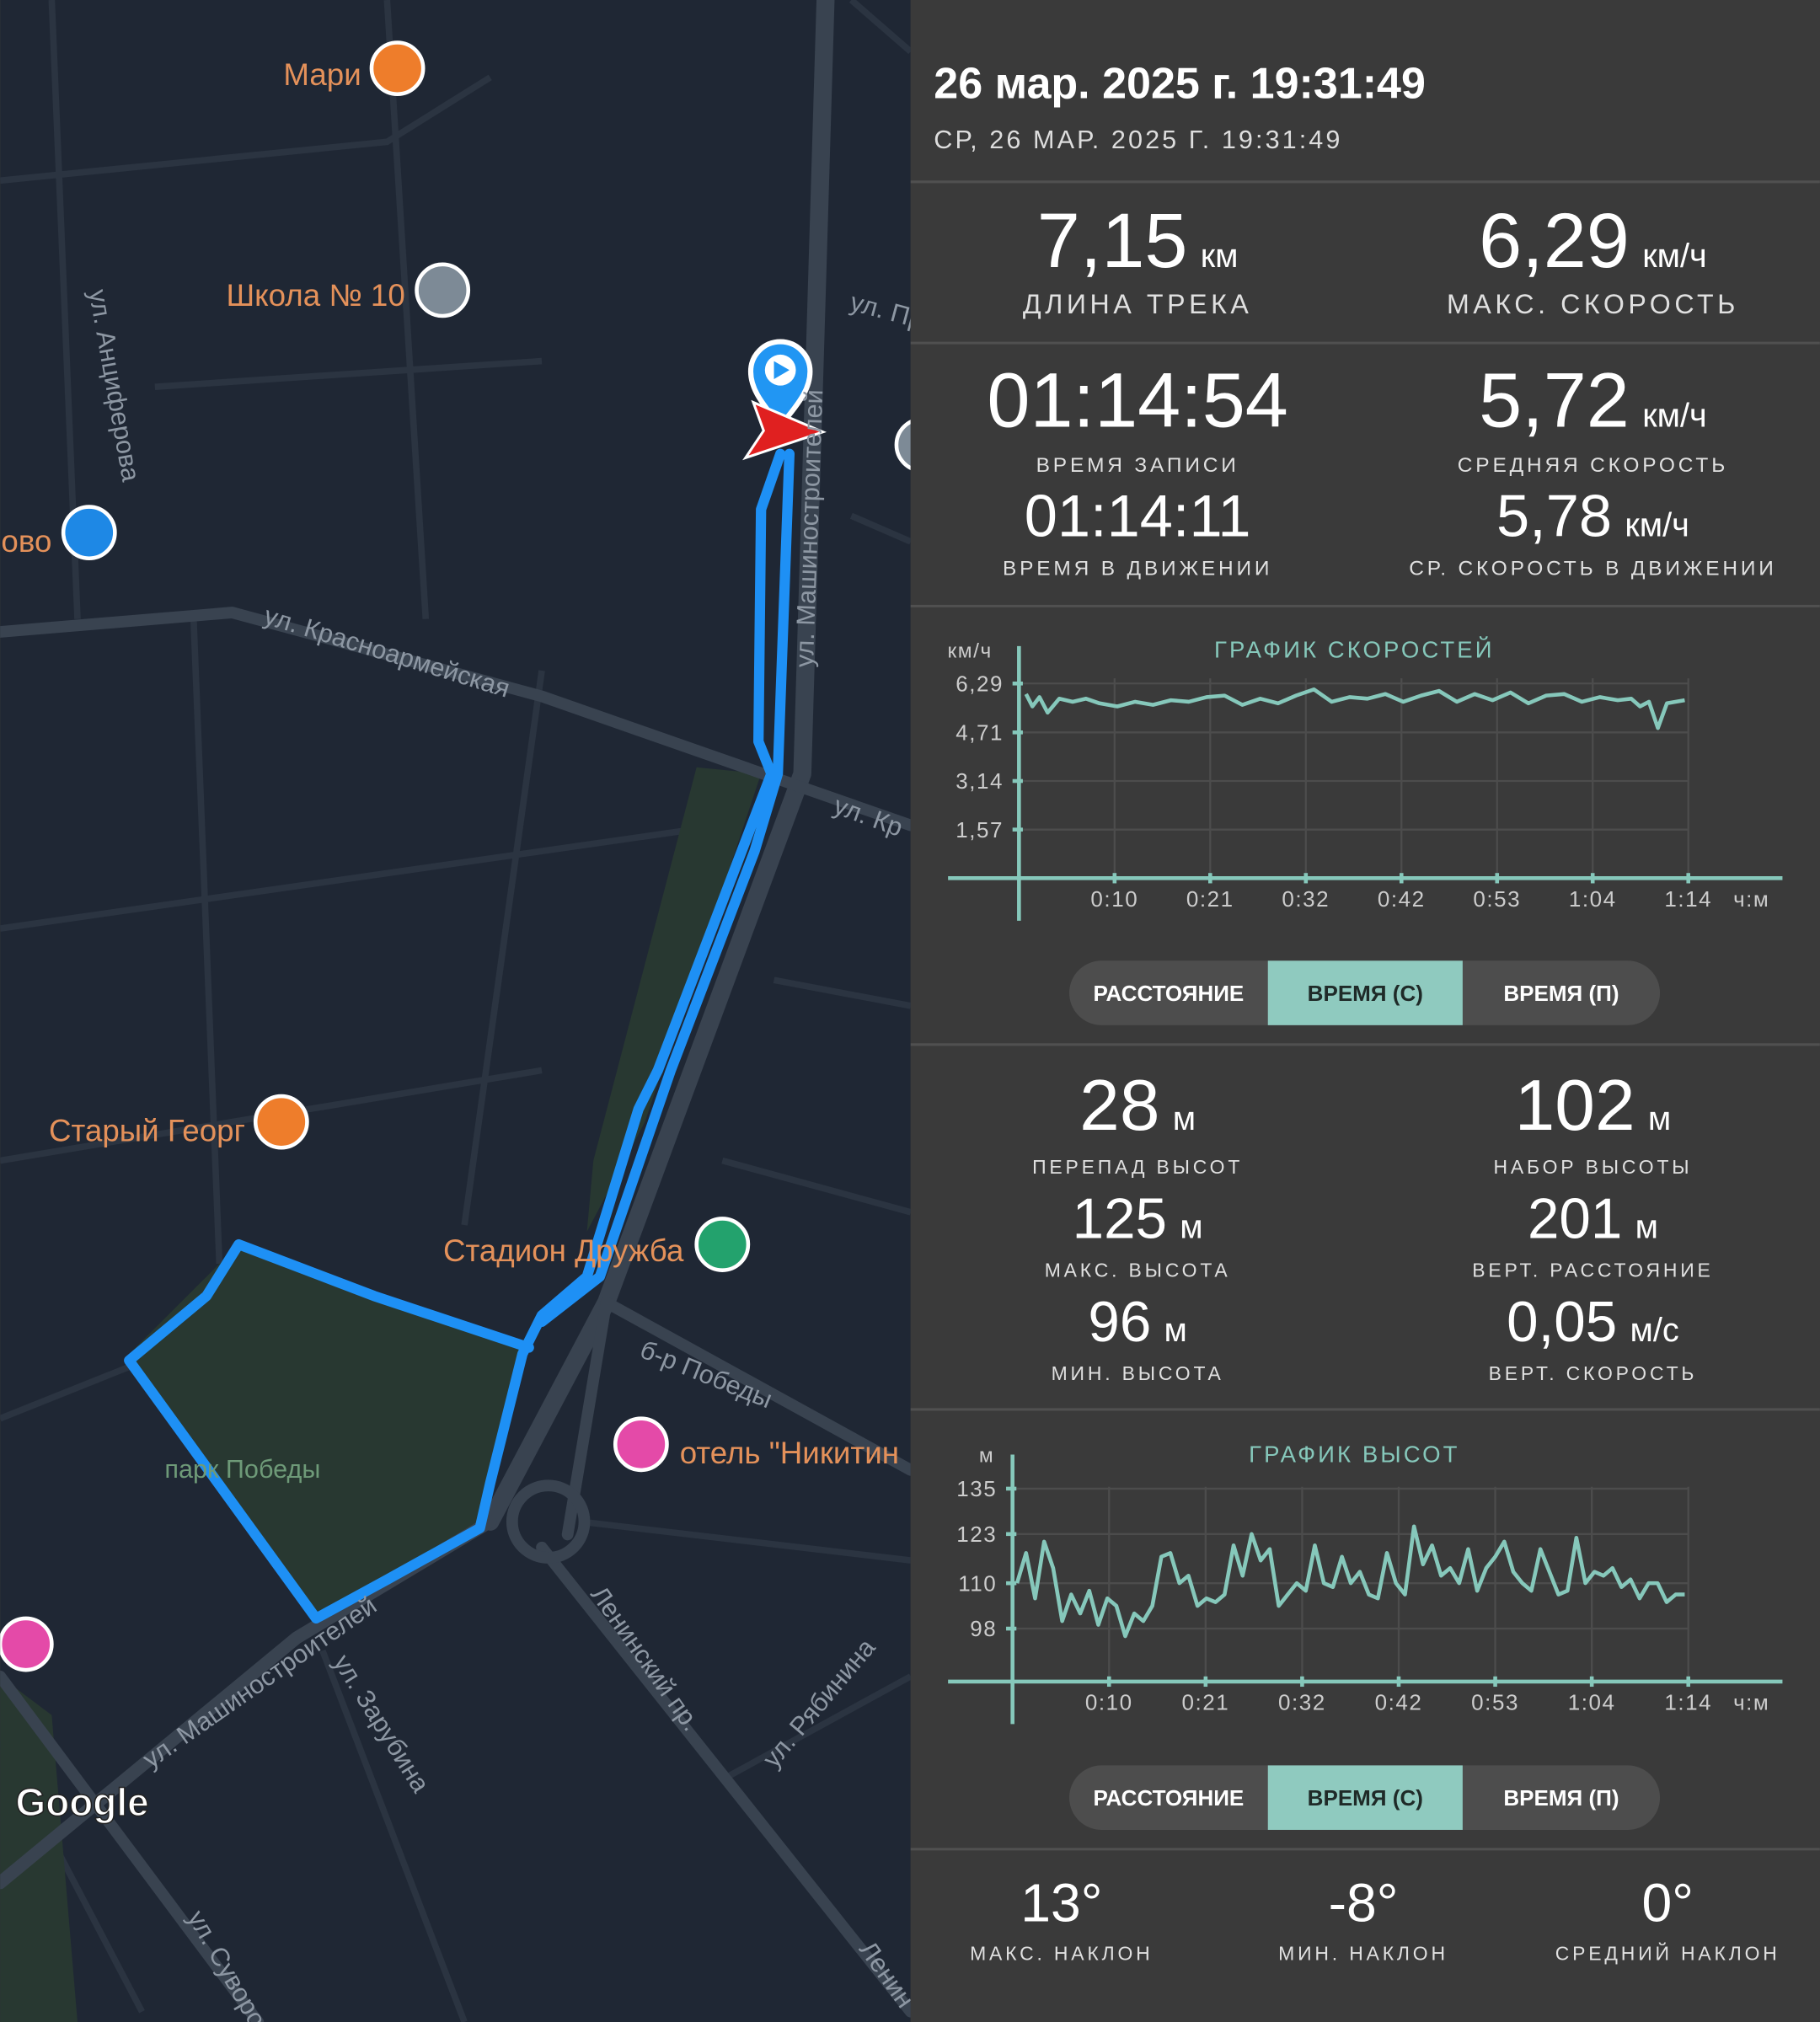 This screenshot has width=1820, height=2022. I want to click on map-label: Мари, so click(322, 74).